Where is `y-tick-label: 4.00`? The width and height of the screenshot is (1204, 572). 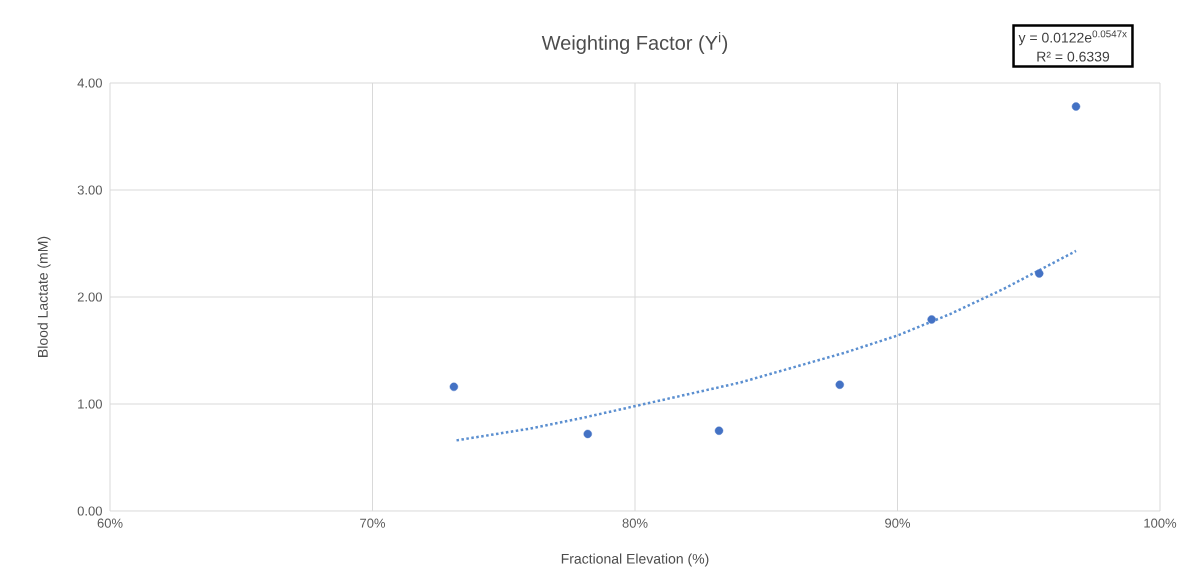
y-tick-label: 4.00 is located at coordinates (89, 83).